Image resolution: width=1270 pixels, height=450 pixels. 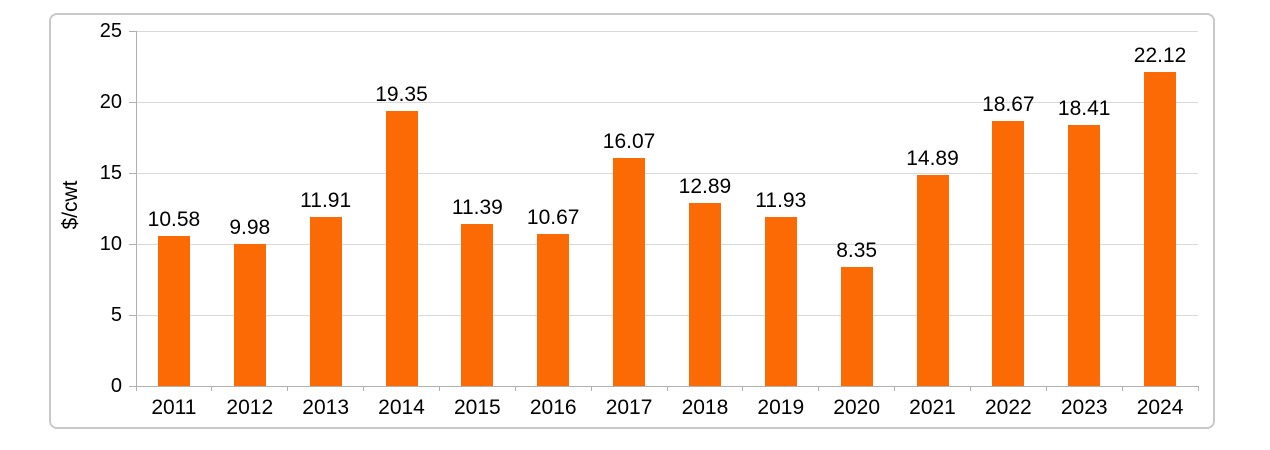 What do you see at coordinates (1160, 55) in the screenshot?
I see `bar-value-label-2024: 22.12` at bounding box center [1160, 55].